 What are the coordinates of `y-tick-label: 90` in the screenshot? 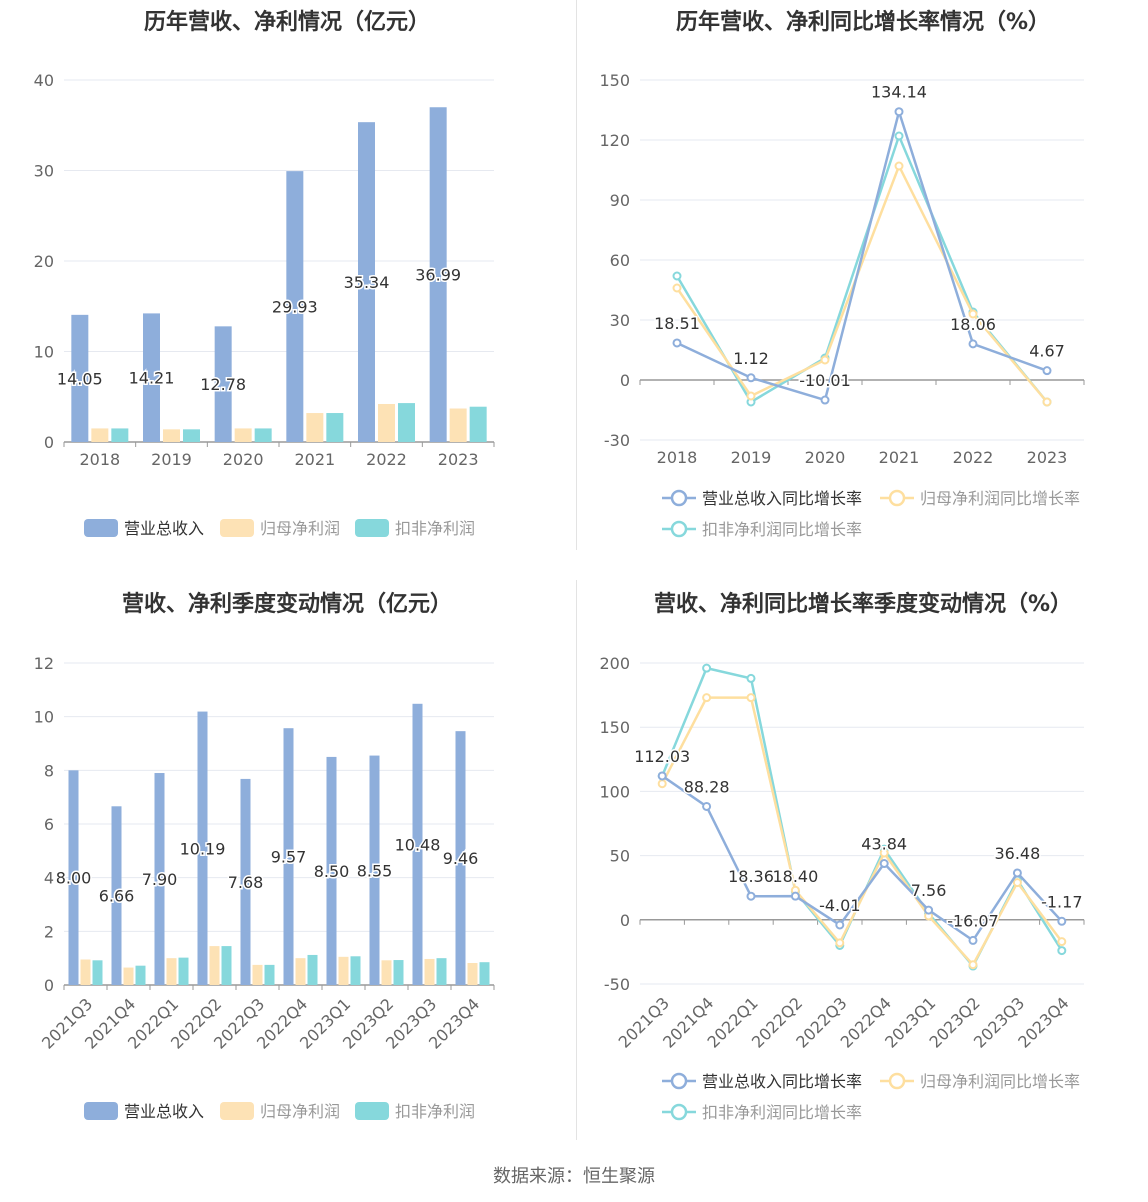 It's located at (620, 200).